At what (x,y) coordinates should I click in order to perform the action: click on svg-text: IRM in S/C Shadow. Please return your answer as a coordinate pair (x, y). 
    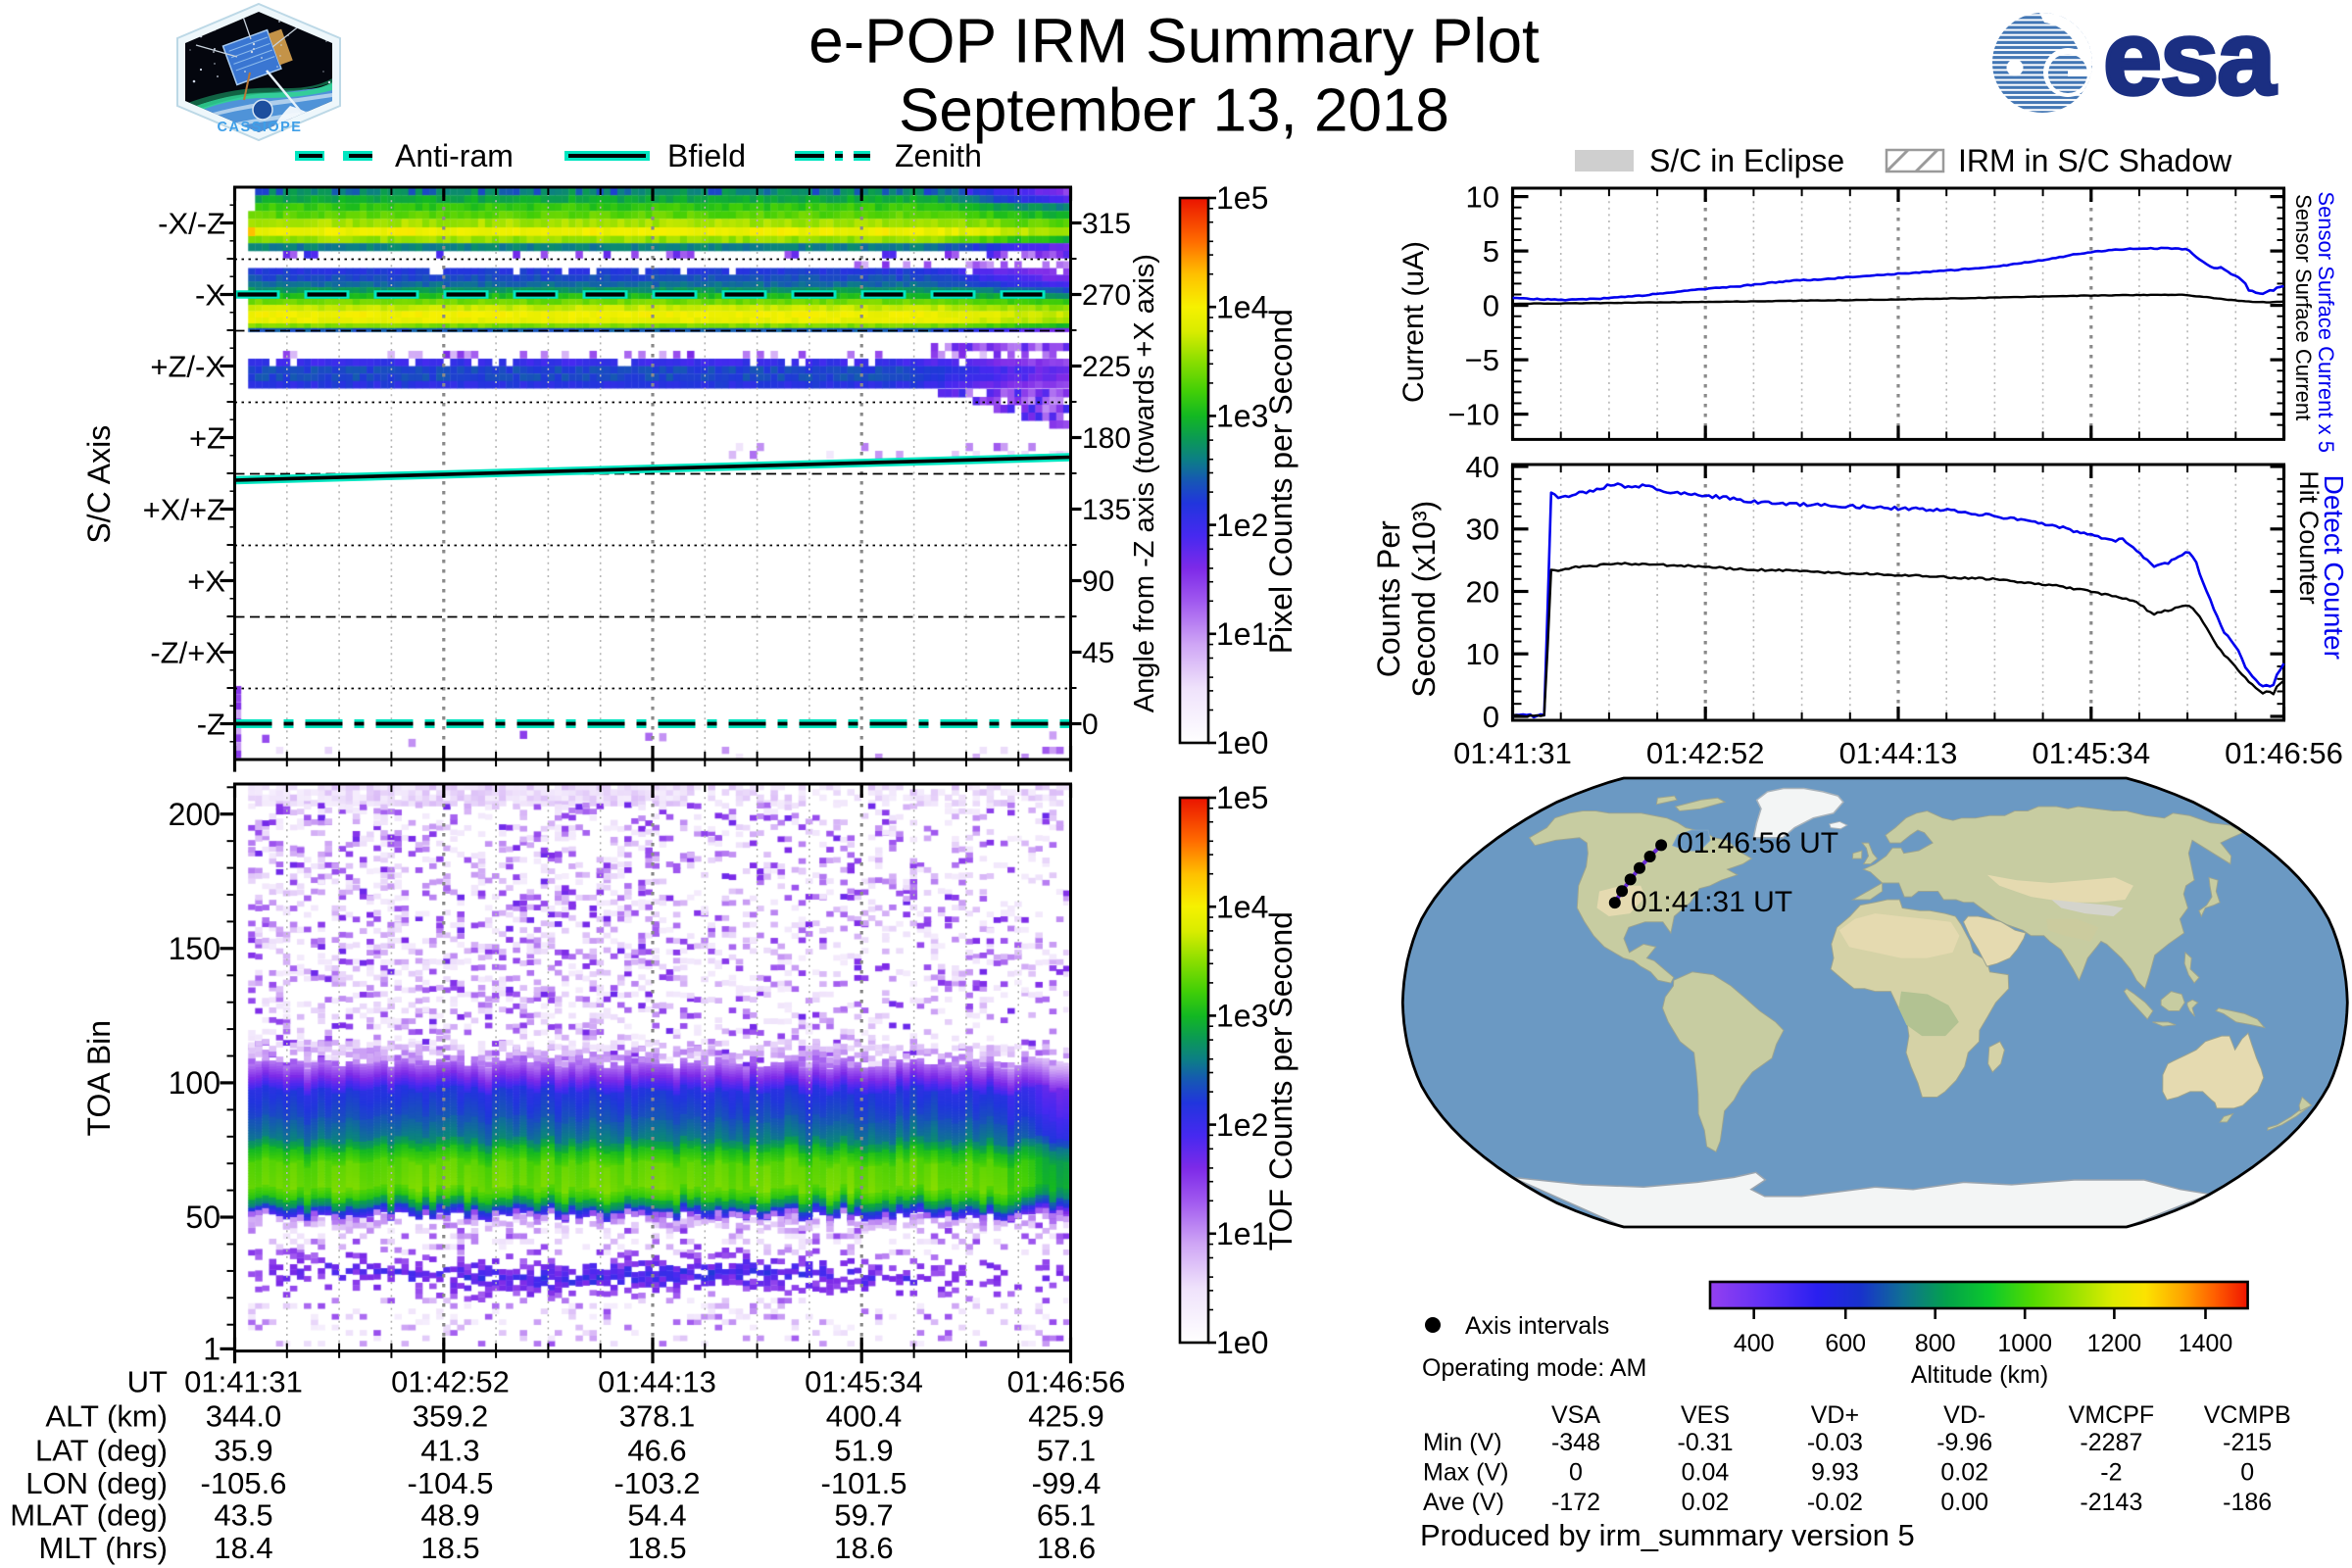
    Looking at the image, I should click on (2095, 160).